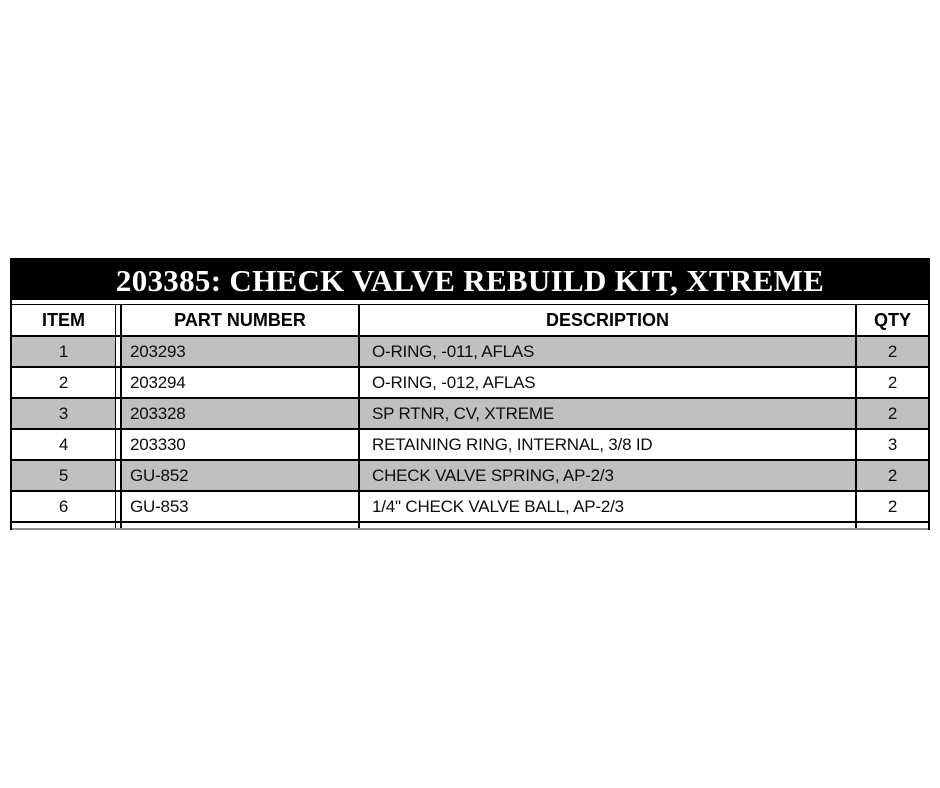 This screenshot has width=940, height=788. Describe the element at coordinates (608, 506) in the screenshot. I see `description-cell: 1/4" CHECK VALVE BALL, AP-2/3` at that location.